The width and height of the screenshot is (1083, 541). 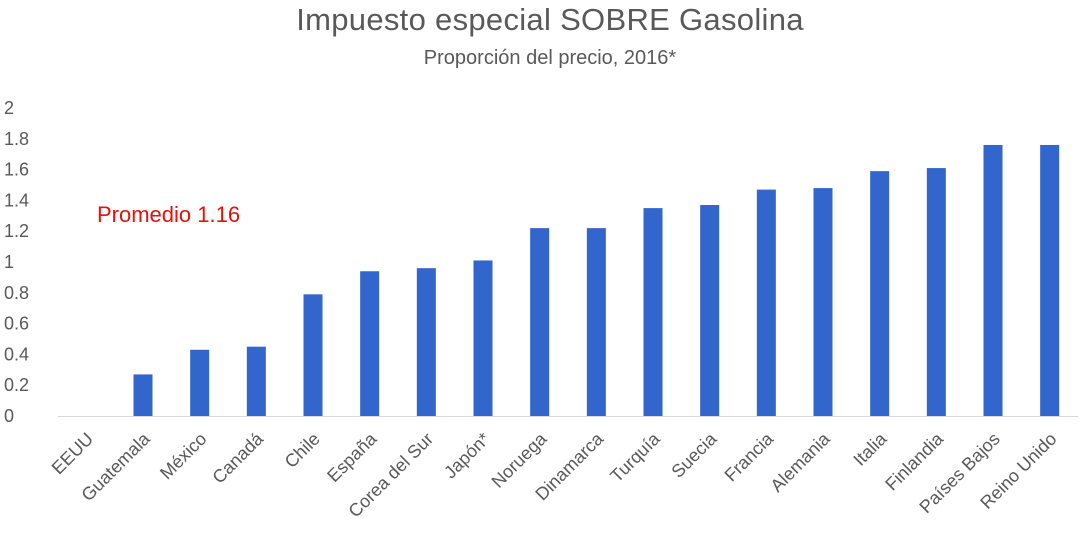 I want to click on x-tick-label: Italia, so click(x=870, y=449).